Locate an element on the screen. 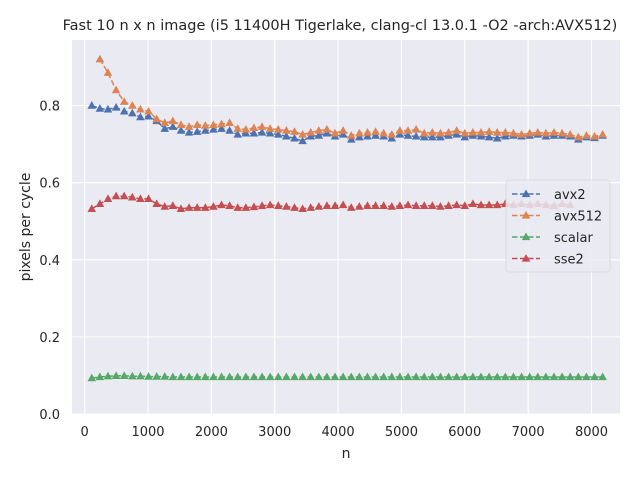 The image size is (640, 480). x-axis-label: n is located at coordinates (346, 454).